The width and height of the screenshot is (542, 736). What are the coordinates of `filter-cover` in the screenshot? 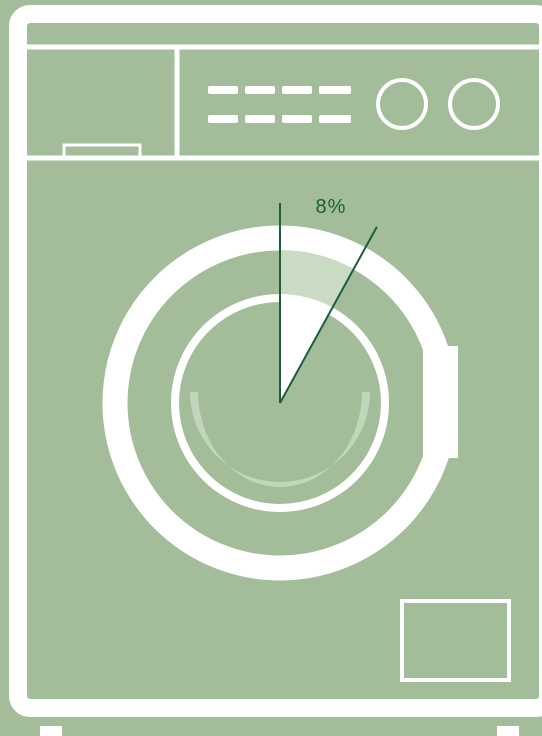 It's located at (455, 640).